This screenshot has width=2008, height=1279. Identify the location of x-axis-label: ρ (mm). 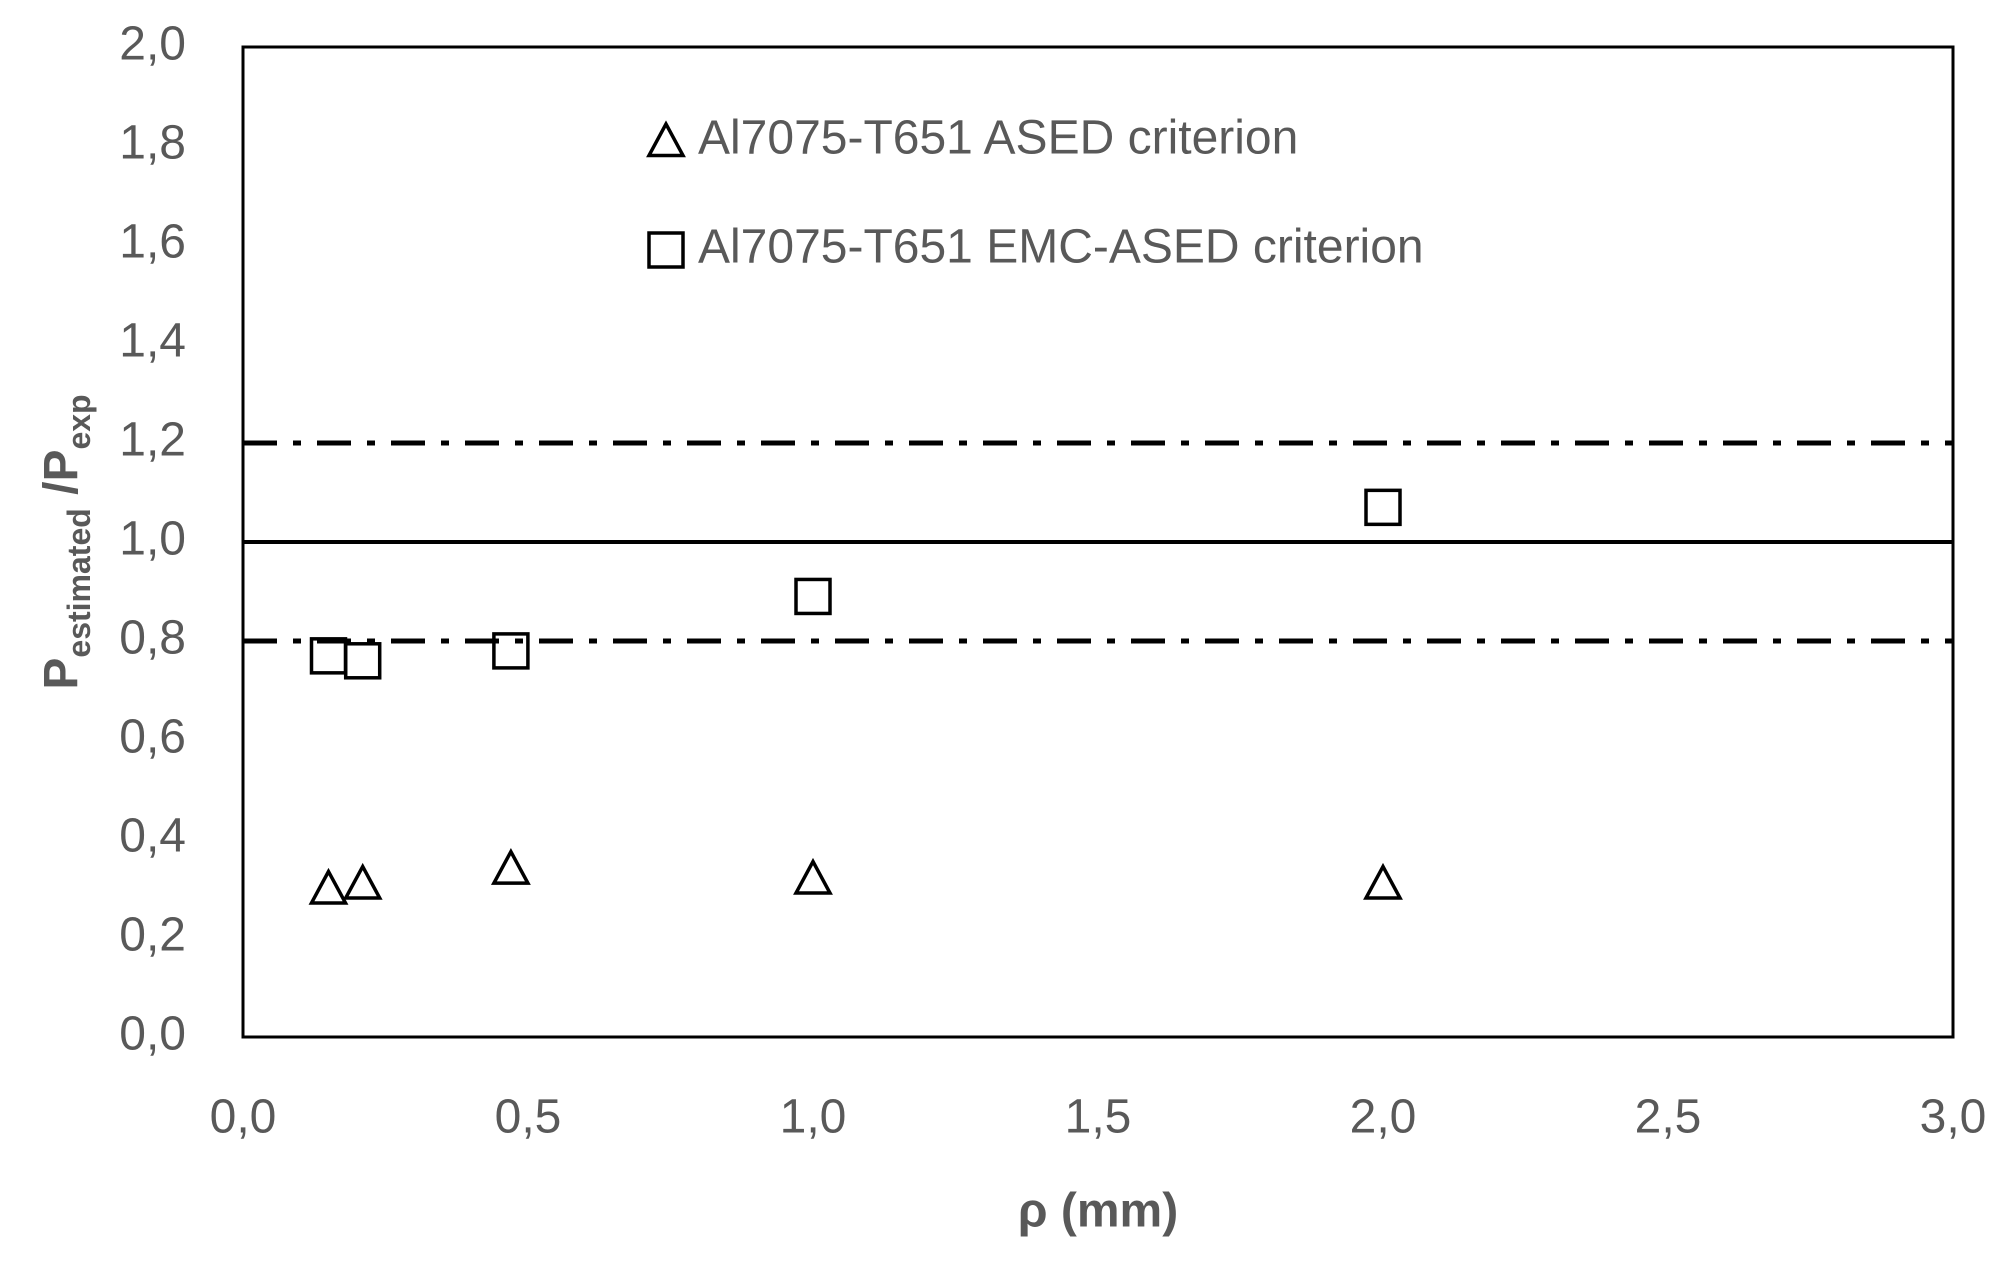
(1098, 1211).